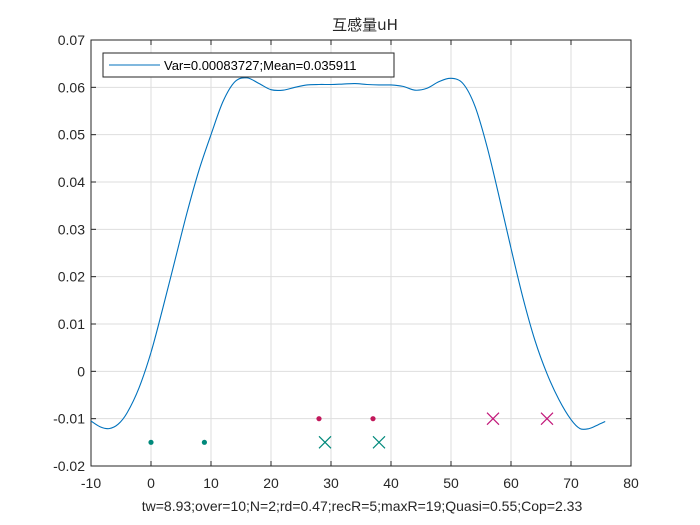  Describe the element at coordinates (151, 483) in the screenshot. I see `x-tick-label: 0` at that location.